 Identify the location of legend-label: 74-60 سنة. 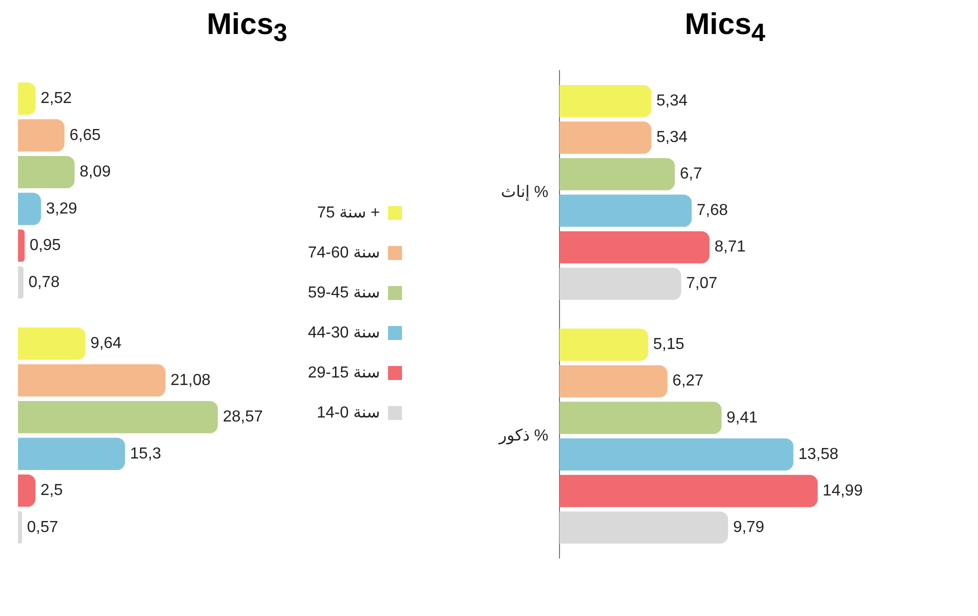
(344, 253).